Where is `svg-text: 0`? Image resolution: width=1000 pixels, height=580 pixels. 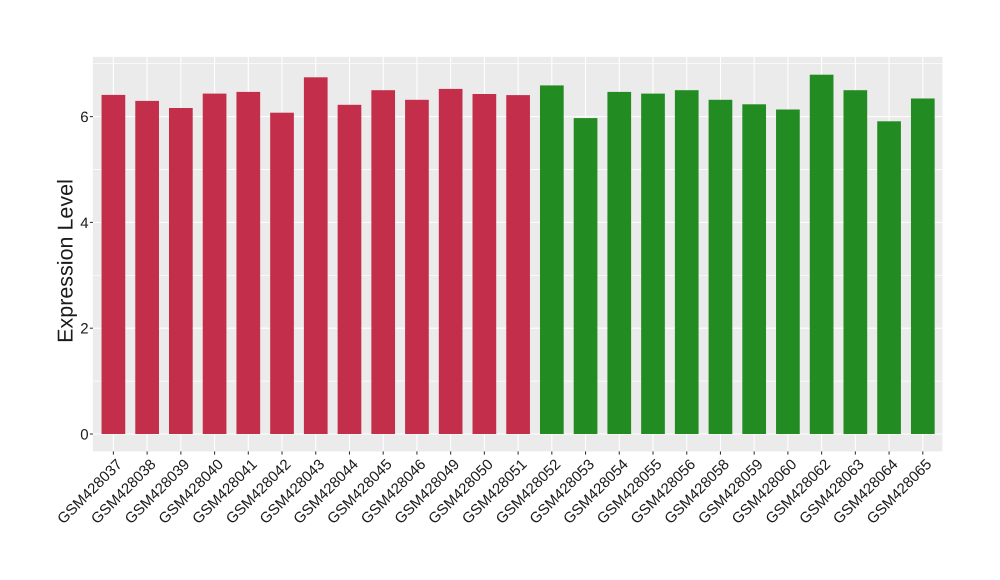 svg-text: 0 is located at coordinates (84, 434).